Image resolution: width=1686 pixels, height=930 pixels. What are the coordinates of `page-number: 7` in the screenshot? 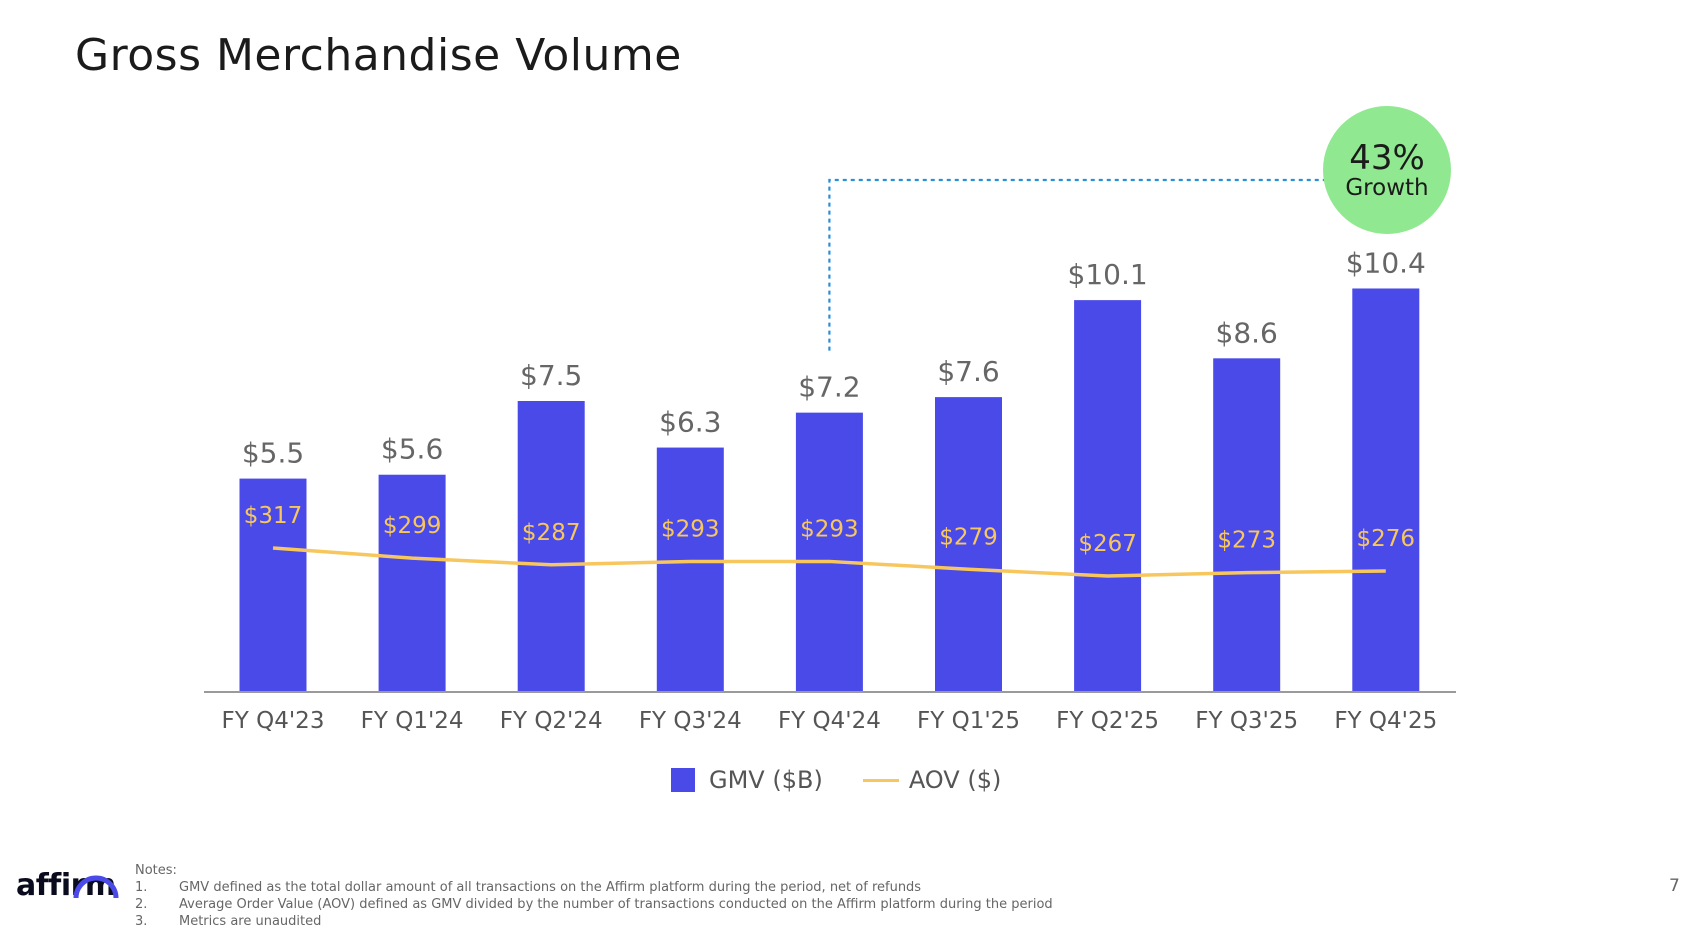 It's located at (1674, 886).